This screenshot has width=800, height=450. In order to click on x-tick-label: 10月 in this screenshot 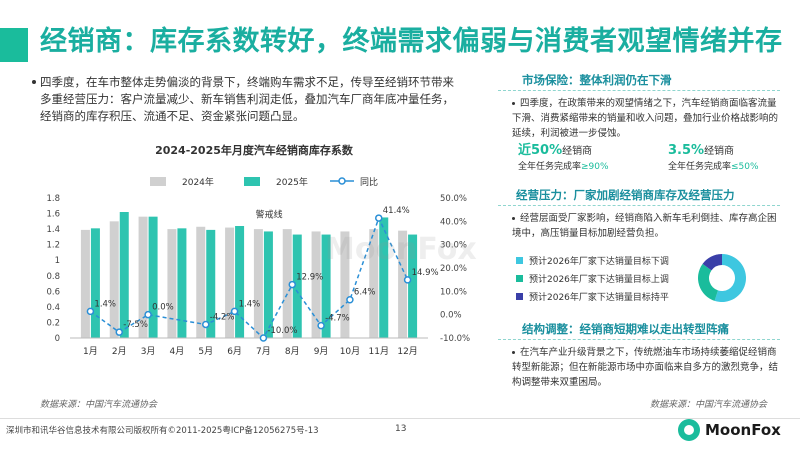, I will do `click(350, 351)`.